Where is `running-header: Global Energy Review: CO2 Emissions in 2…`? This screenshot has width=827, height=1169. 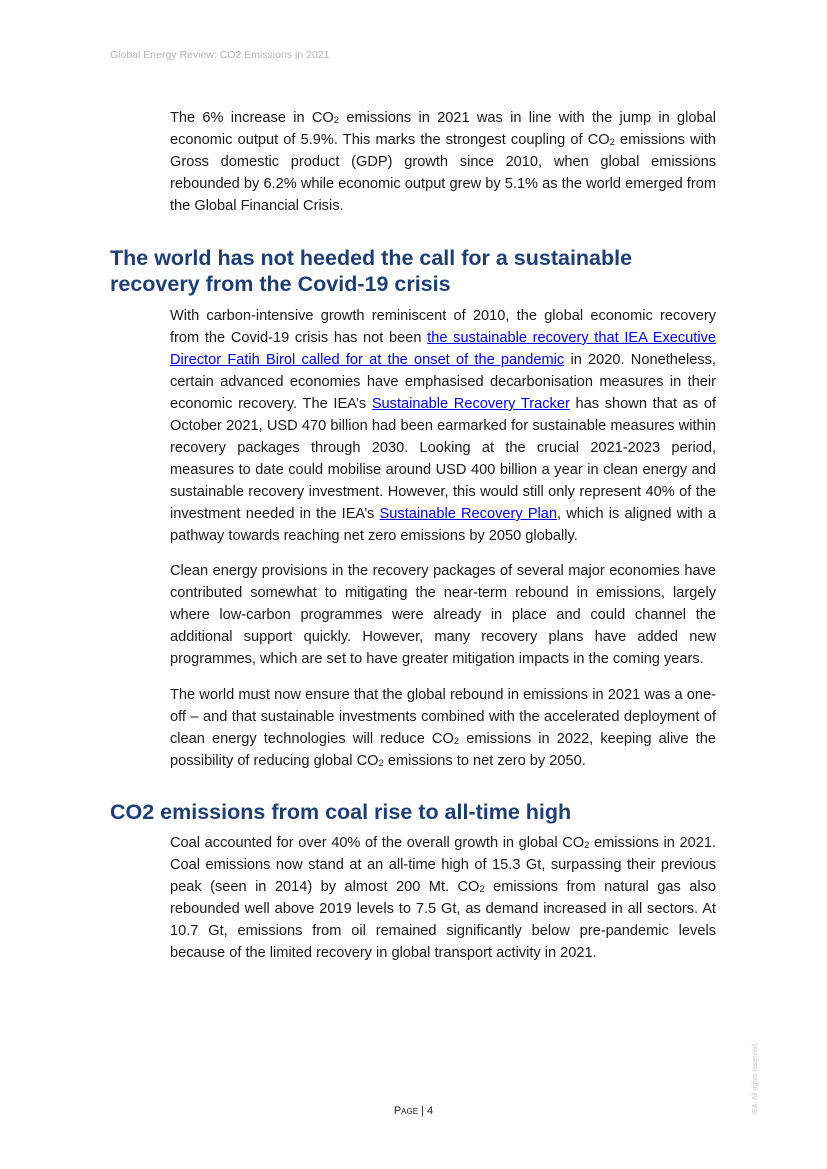
running-header: Global Energy Review: CO2 Emissions in 2… is located at coordinates (220, 55).